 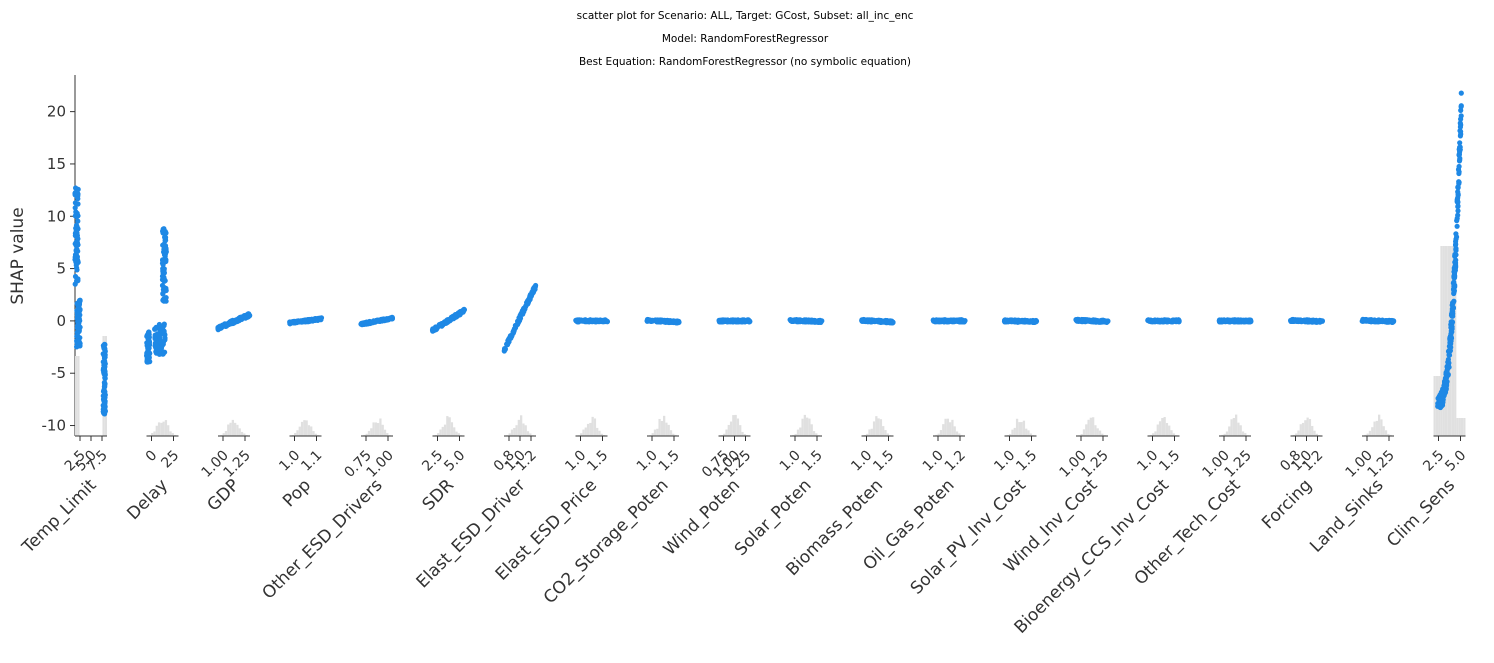 What do you see at coordinates (147, 499) in the screenshot?
I see `feature-label: Delay` at bounding box center [147, 499].